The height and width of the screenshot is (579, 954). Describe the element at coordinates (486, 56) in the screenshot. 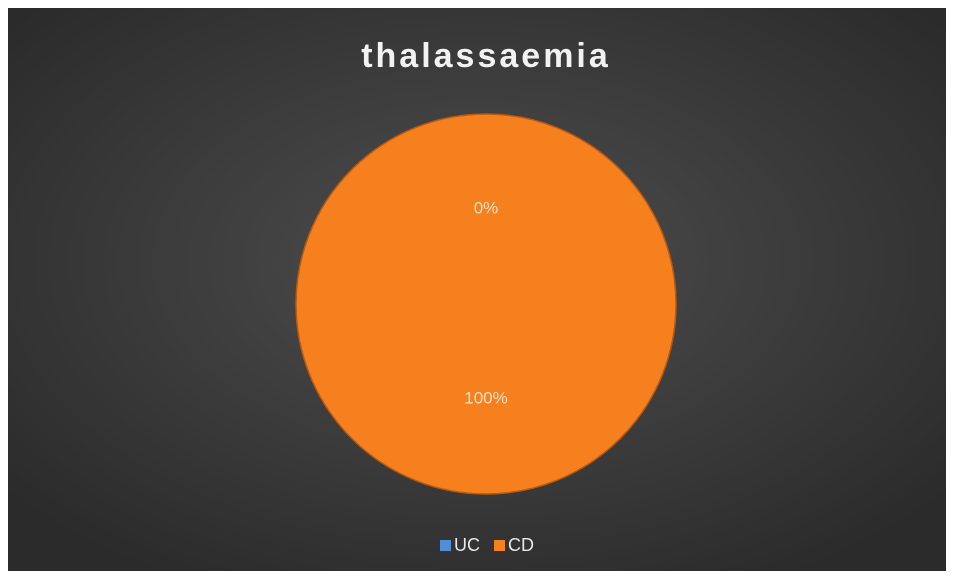

I see `chart-title: thalassaemia` at that location.